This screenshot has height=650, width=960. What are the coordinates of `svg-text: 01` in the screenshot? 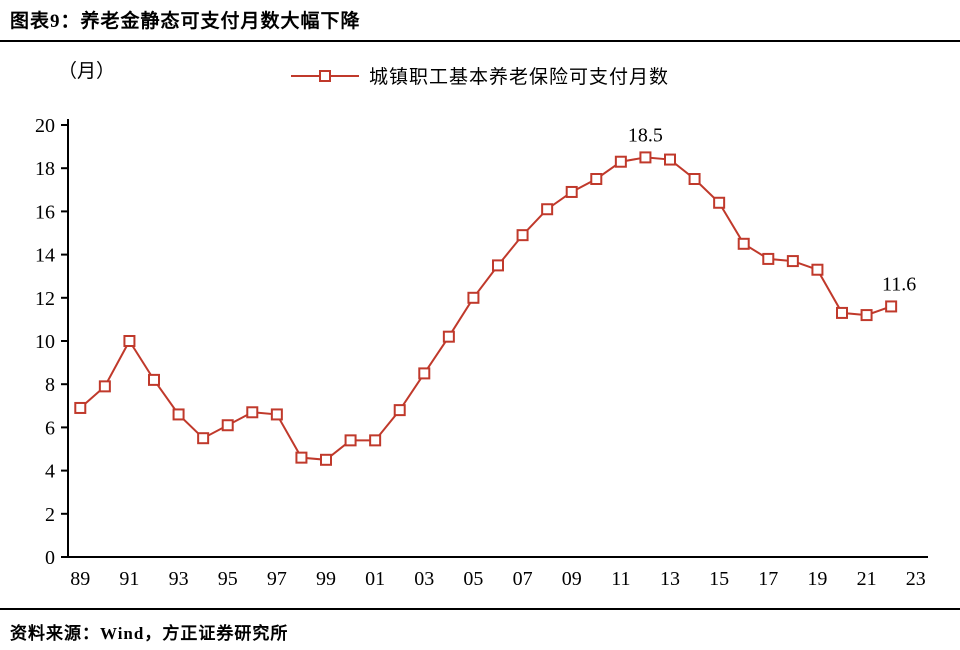 It's located at (375, 579).